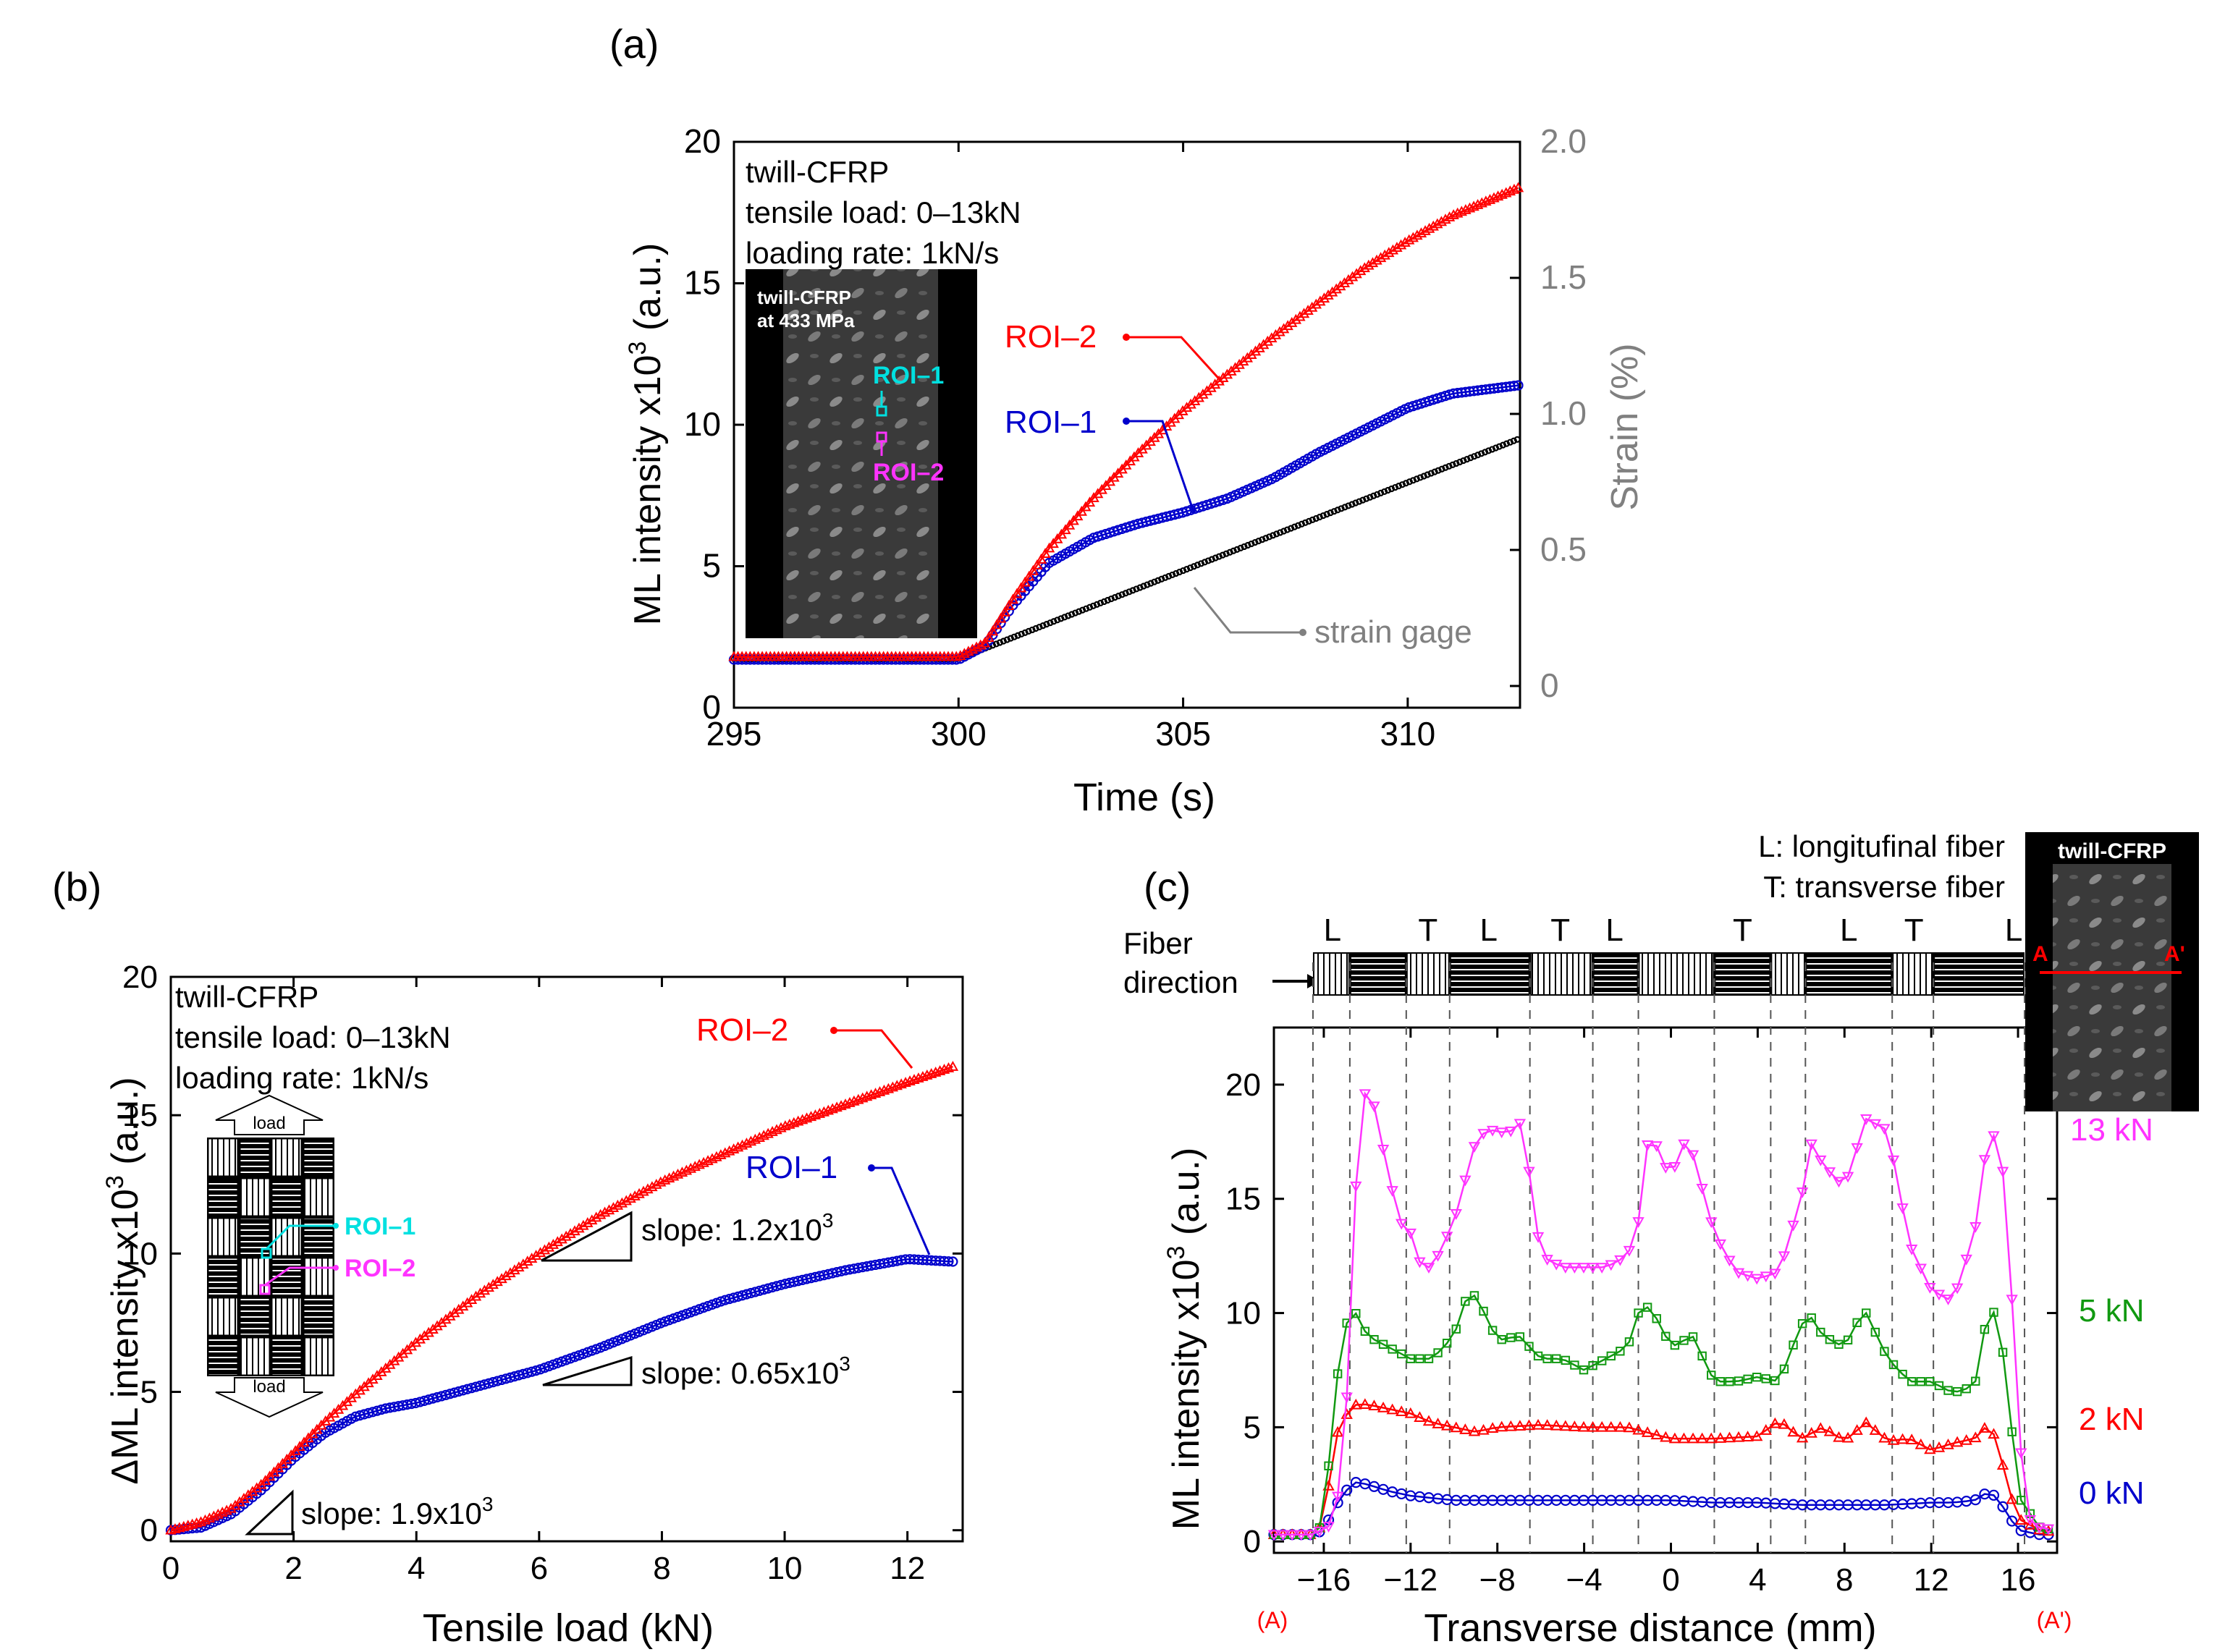 The image size is (2225, 1652). Describe the element at coordinates (1411, 1580) in the screenshot. I see `x-tick-label: −12` at that location.